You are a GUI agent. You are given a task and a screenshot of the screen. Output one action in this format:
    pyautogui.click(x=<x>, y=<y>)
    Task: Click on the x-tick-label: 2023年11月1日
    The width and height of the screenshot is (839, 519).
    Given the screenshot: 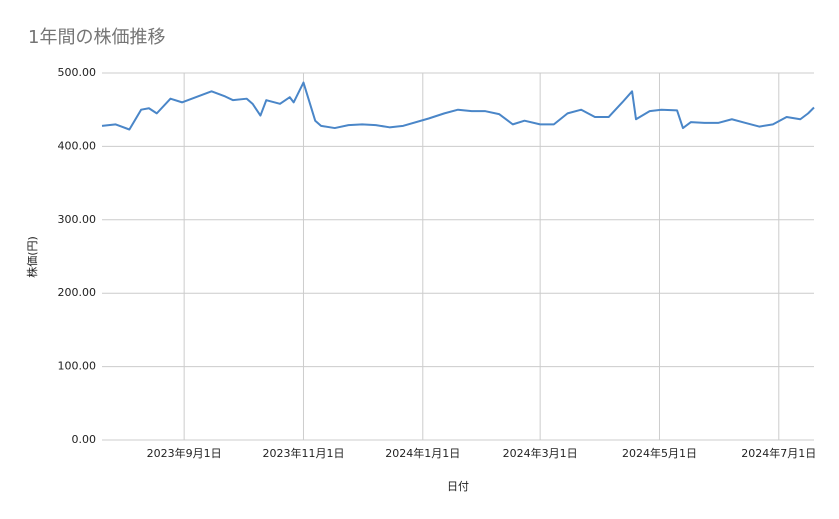 What is the action you would take?
    pyautogui.click(x=303, y=453)
    